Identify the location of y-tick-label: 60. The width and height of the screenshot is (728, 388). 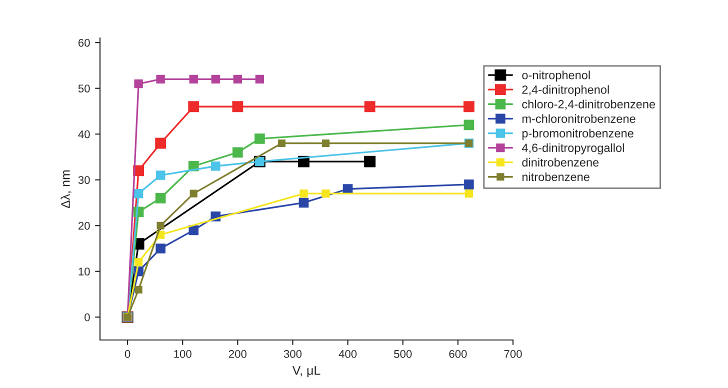
(84, 42).